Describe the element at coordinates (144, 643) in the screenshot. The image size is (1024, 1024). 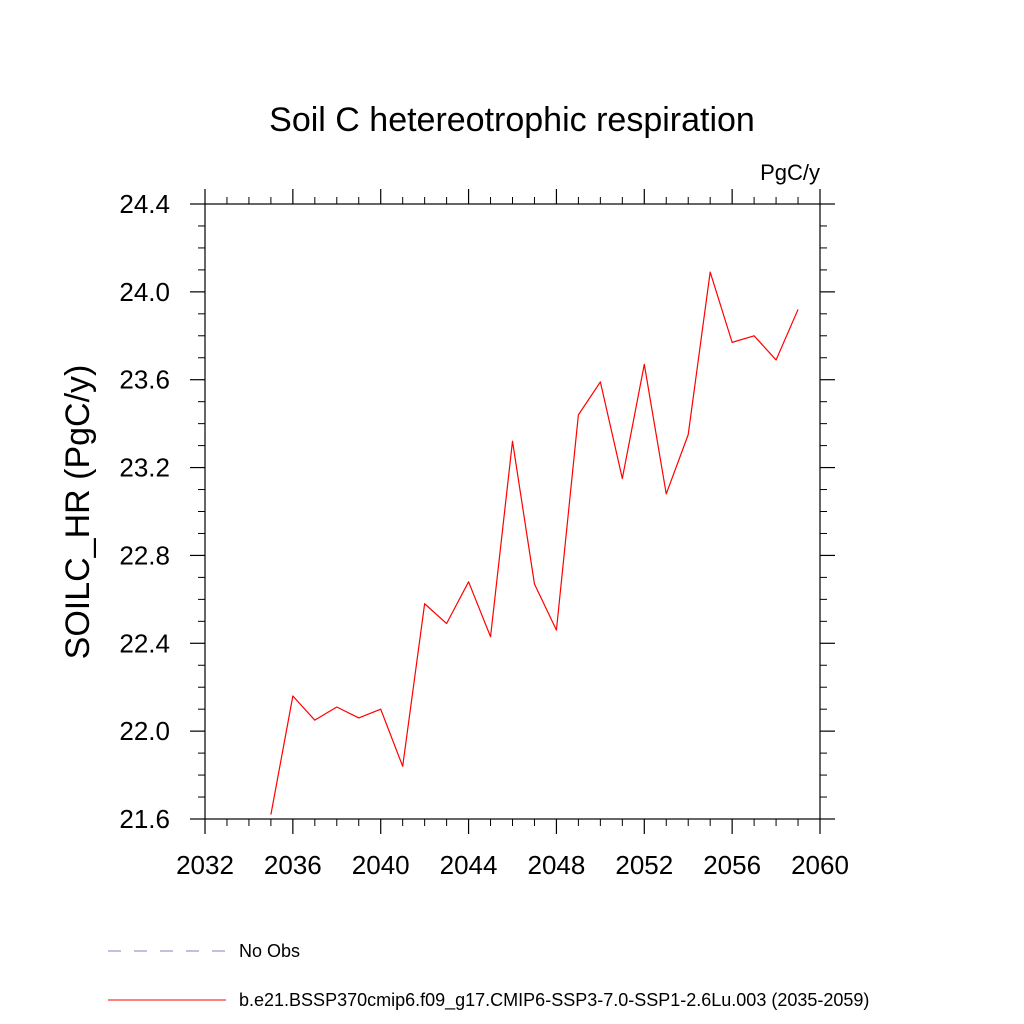
I see `y-tick-label: 22.4` at that location.